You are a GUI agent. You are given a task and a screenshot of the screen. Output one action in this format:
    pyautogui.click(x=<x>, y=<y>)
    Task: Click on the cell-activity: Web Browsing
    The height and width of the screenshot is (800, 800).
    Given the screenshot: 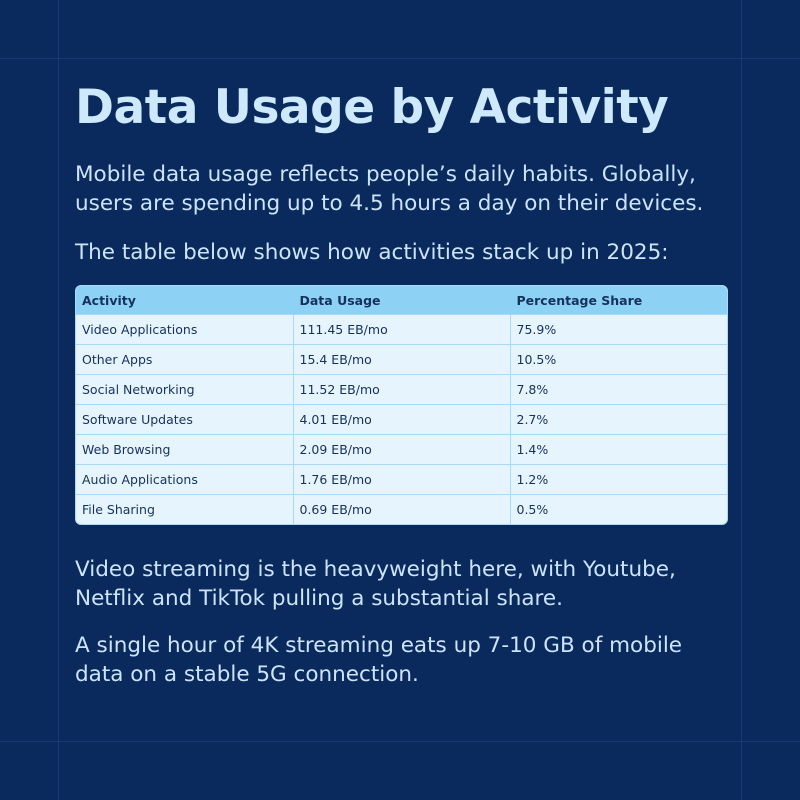 What is the action you would take?
    pyautogui.click(x=184, y=449)
    